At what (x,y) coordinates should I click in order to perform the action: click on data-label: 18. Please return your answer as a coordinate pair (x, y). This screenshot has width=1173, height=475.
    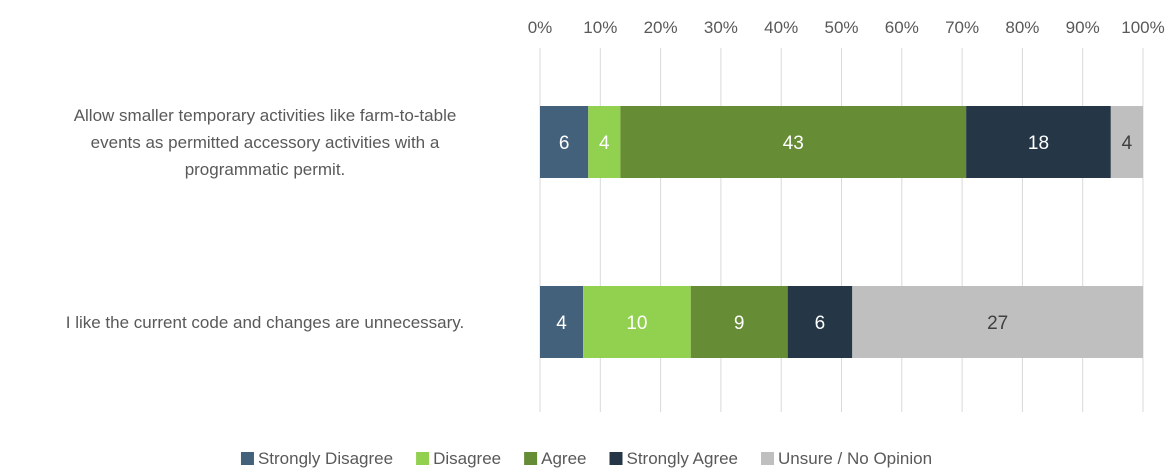
    Looking at the image, I should click on (1038, 143).